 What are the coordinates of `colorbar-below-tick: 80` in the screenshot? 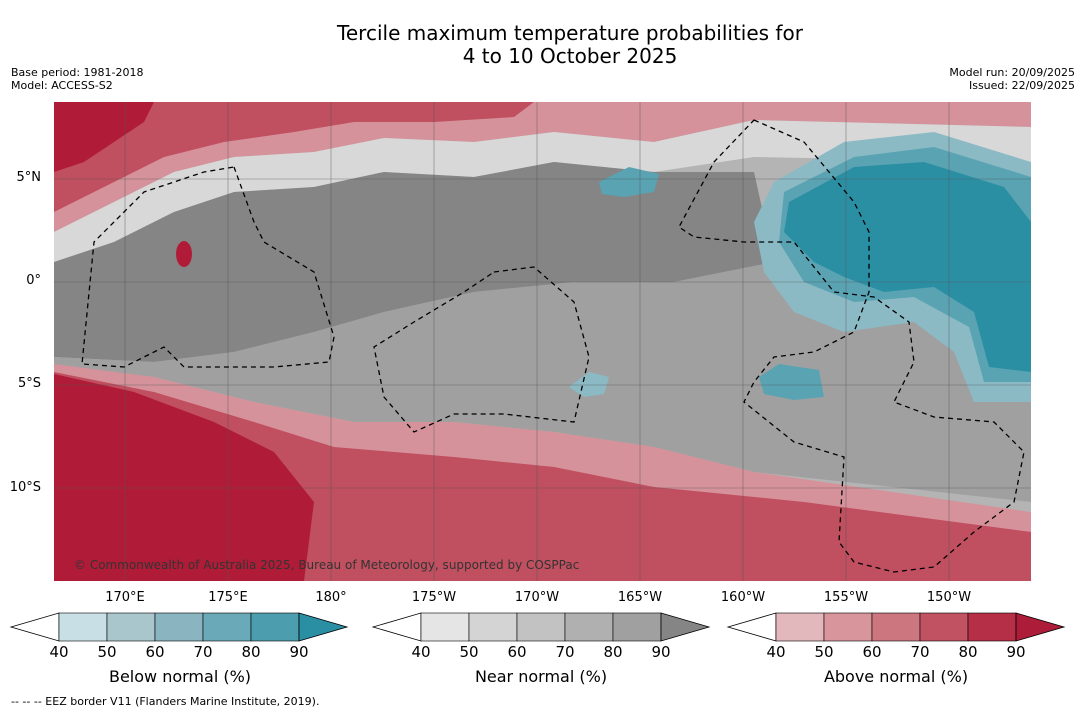 It's located at (251, 652).